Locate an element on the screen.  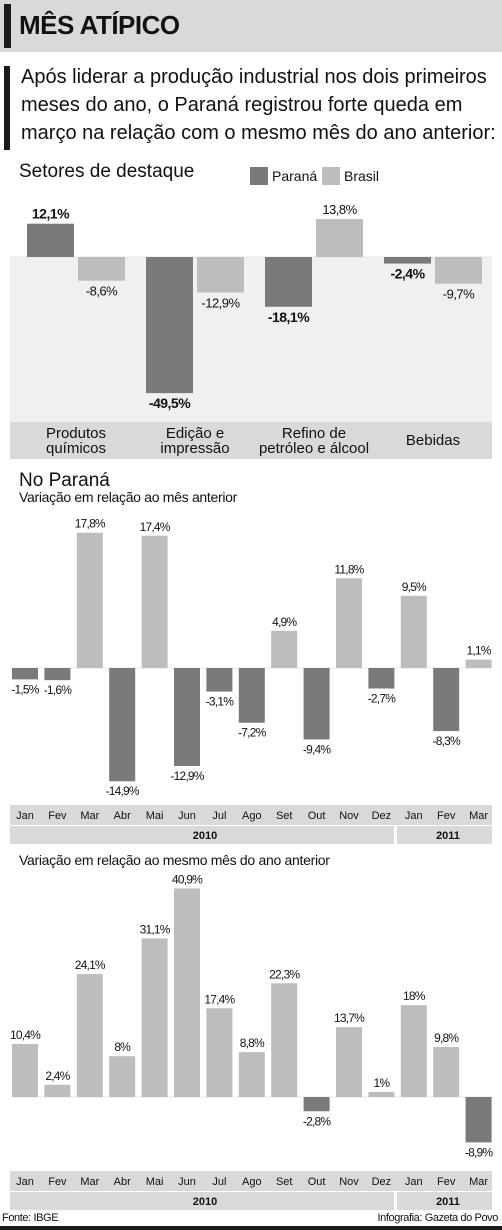
data-label: -1,6% is located at coordinates (58, 690).